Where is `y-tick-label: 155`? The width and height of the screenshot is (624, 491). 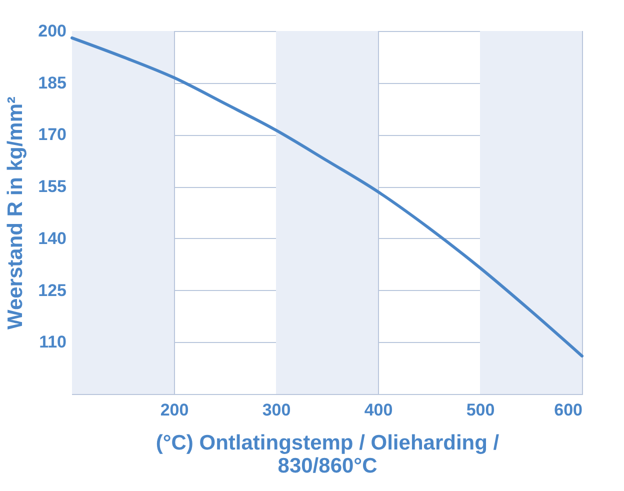 y-tick-label: 155 is located at coordinates (52, 186).